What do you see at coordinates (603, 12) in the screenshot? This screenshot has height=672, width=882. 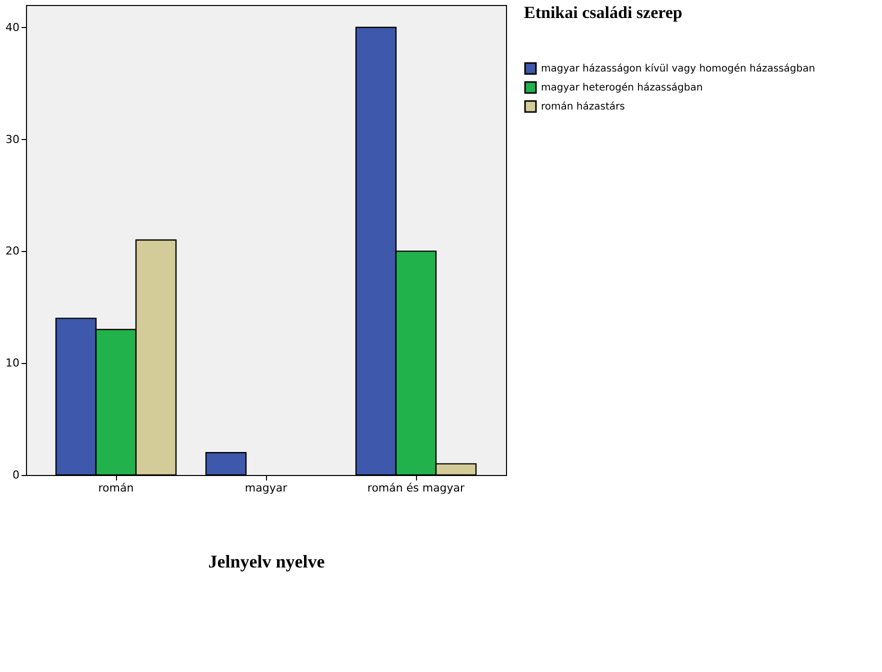 I see `legend-title: Etnikai családi szerep` at bounding box center [603, 12].